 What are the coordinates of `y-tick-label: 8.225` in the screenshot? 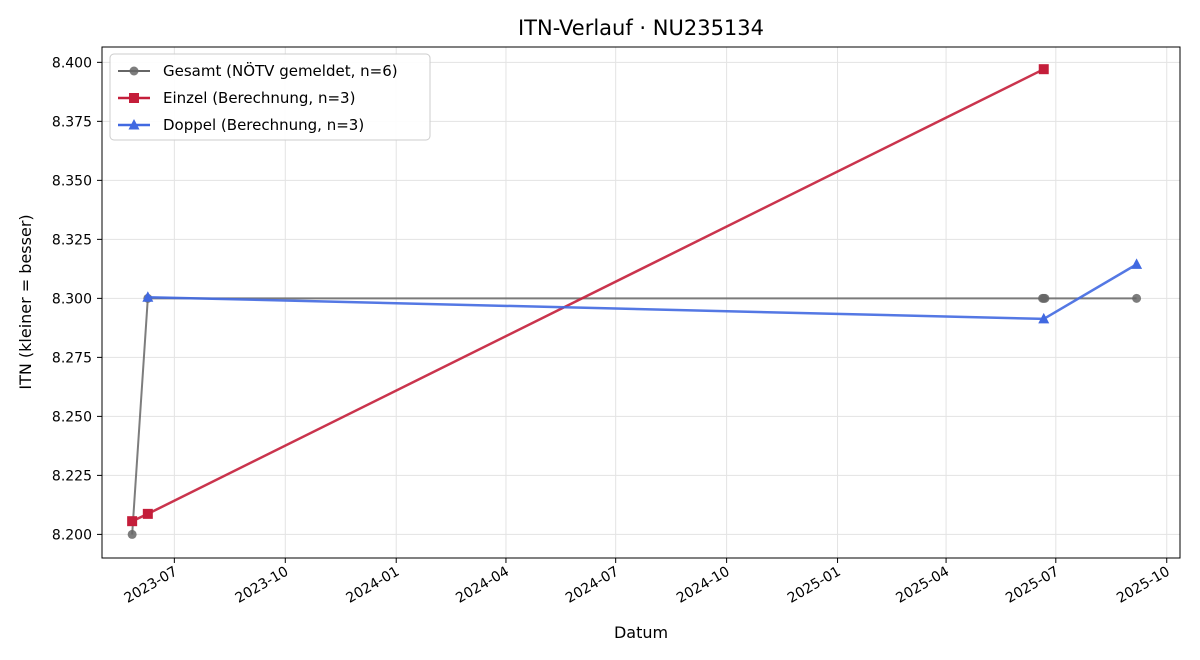 It's located at (72, 476).